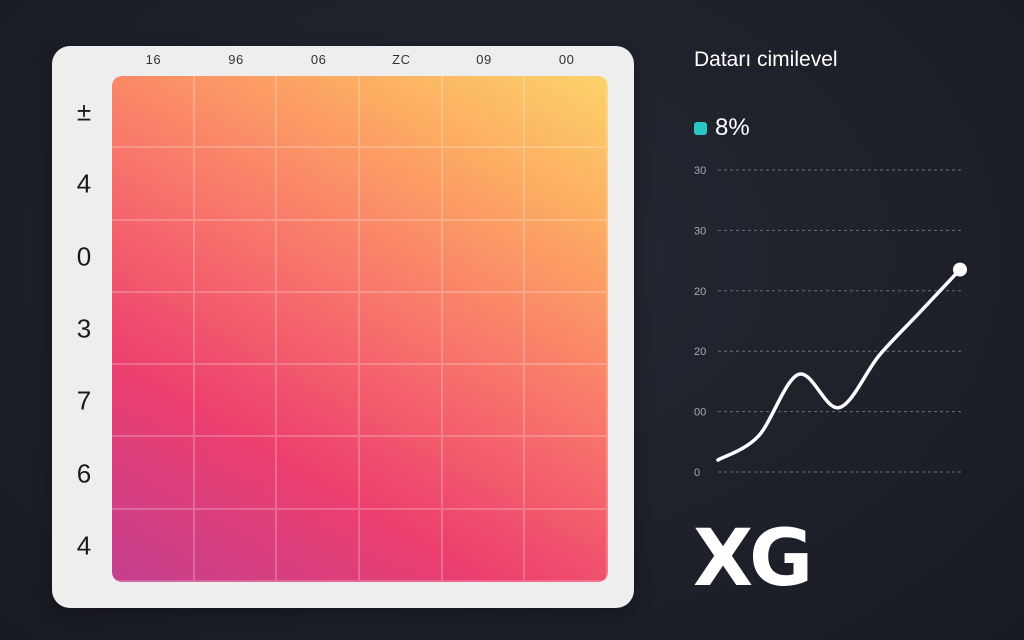 This screenshot has height=640, width=1024. I want to click on legend-label: 8%, so click(732, 127).